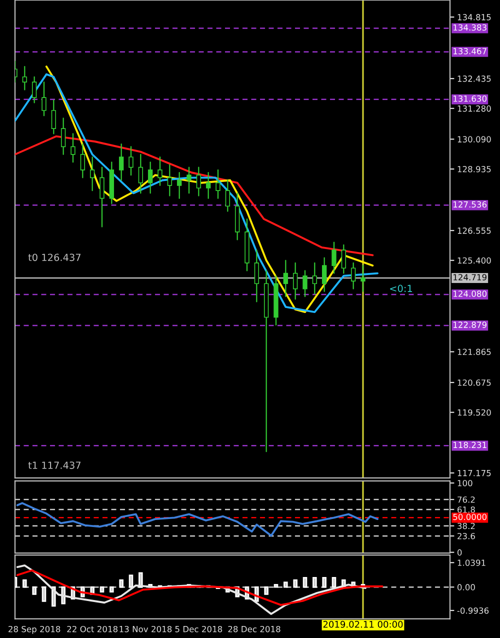 The image size is (500, 638). Describe the element at coordinates (474, 473) in the screenshot. I see `y-tick-label: 117.175` at that location.